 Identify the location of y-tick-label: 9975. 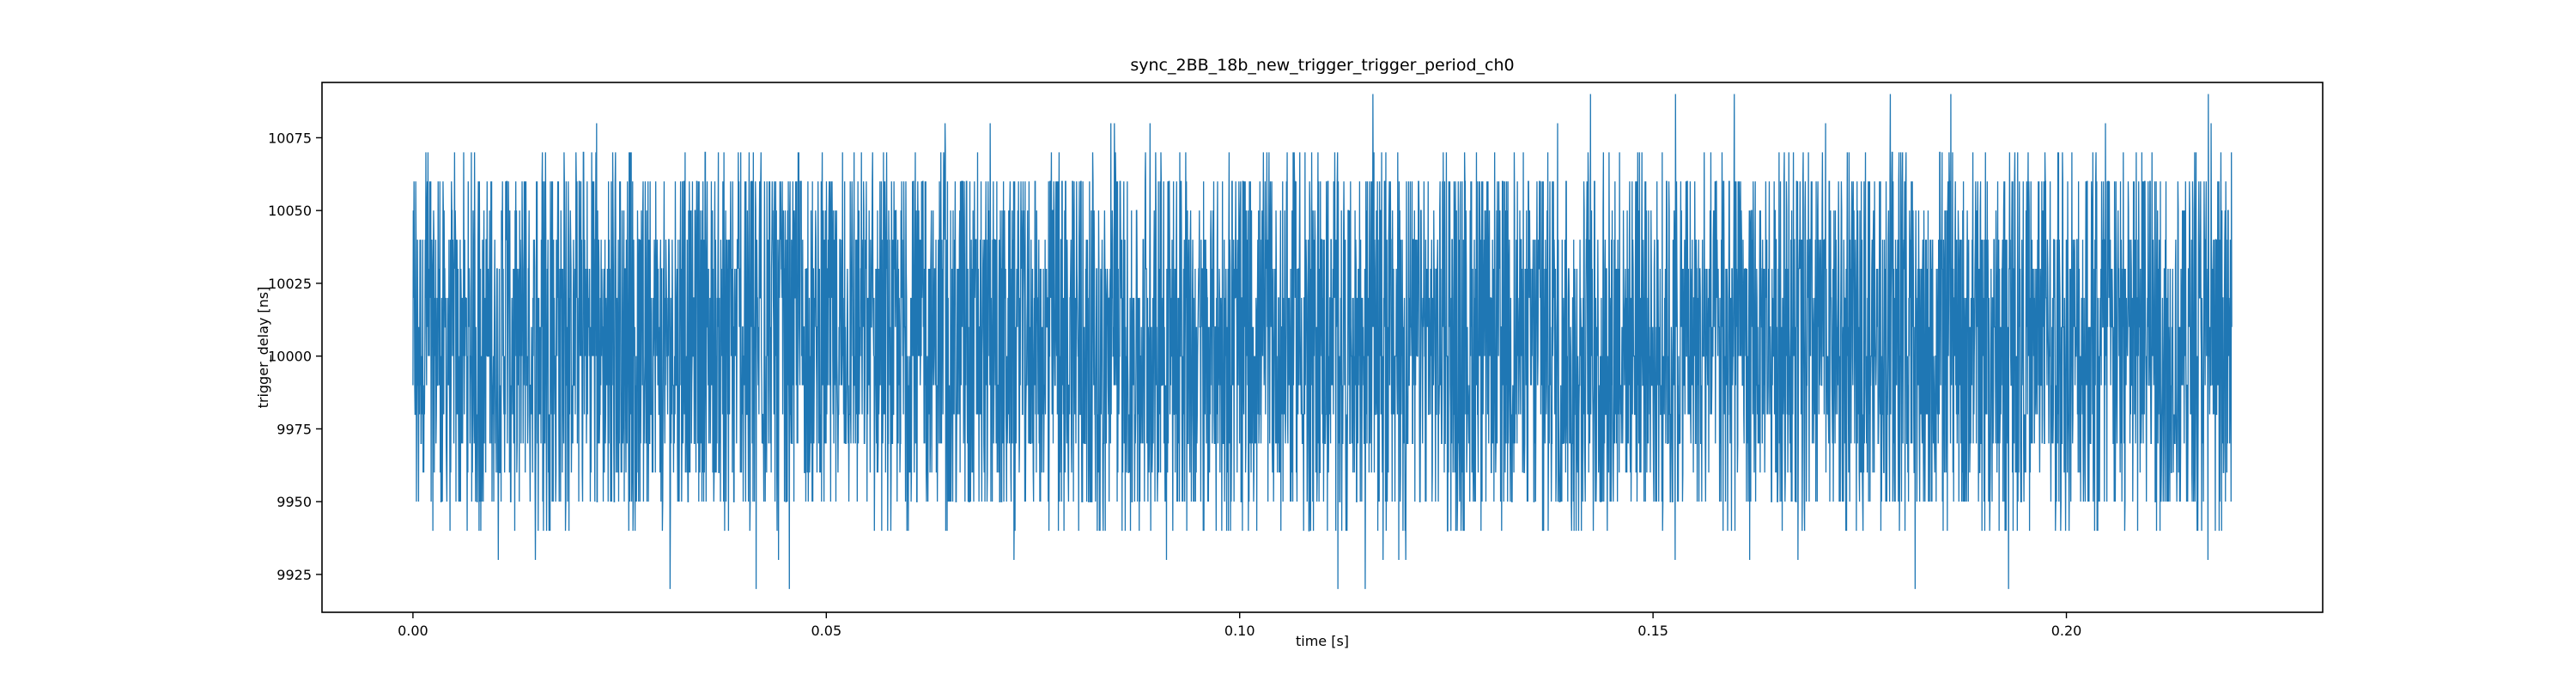
(294, 429).